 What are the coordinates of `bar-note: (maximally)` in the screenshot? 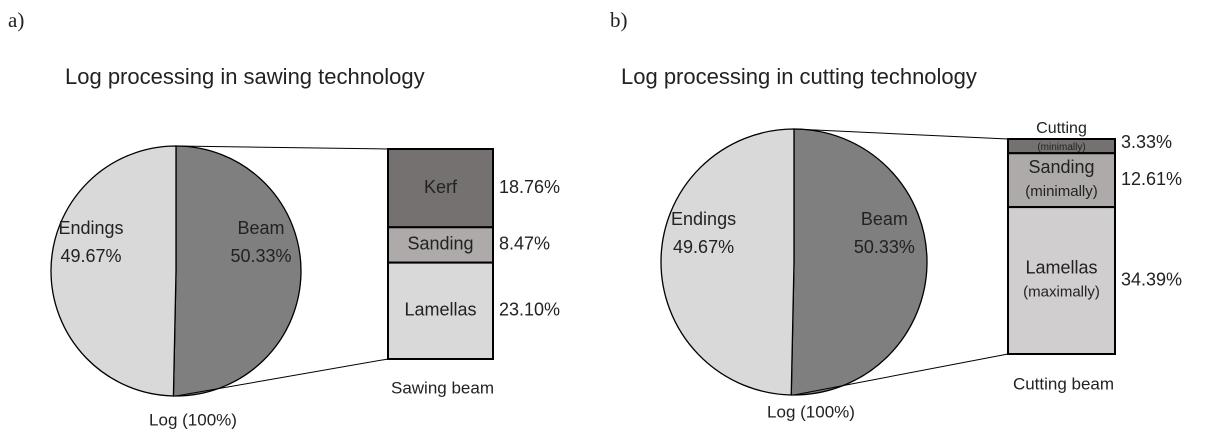 It's located at (1061, 292).